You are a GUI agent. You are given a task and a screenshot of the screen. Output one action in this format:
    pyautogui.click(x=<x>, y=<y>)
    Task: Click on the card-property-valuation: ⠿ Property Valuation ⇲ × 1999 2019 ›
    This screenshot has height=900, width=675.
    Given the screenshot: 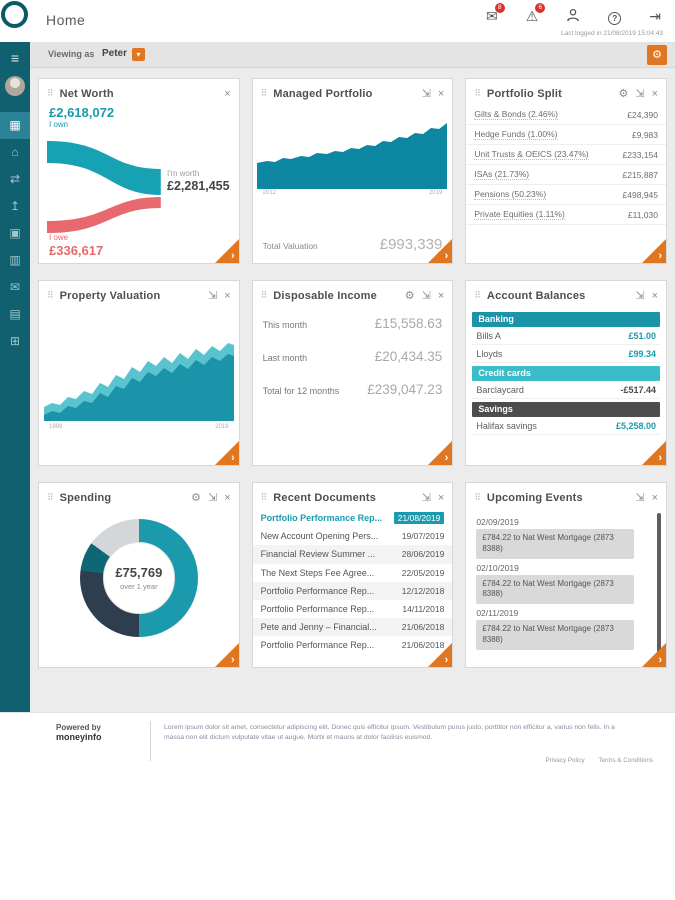 What is the action you would take?
    pyautogui.click(x=139, y=373)
    